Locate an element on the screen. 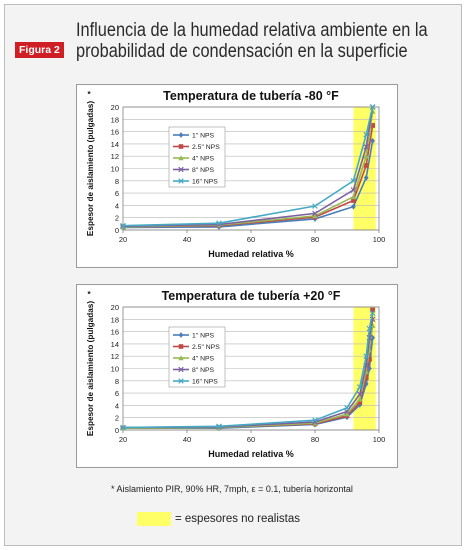 The image size is (466, 550). chart0-ytick-label-9: 18 is located at coordinates (115, 119).